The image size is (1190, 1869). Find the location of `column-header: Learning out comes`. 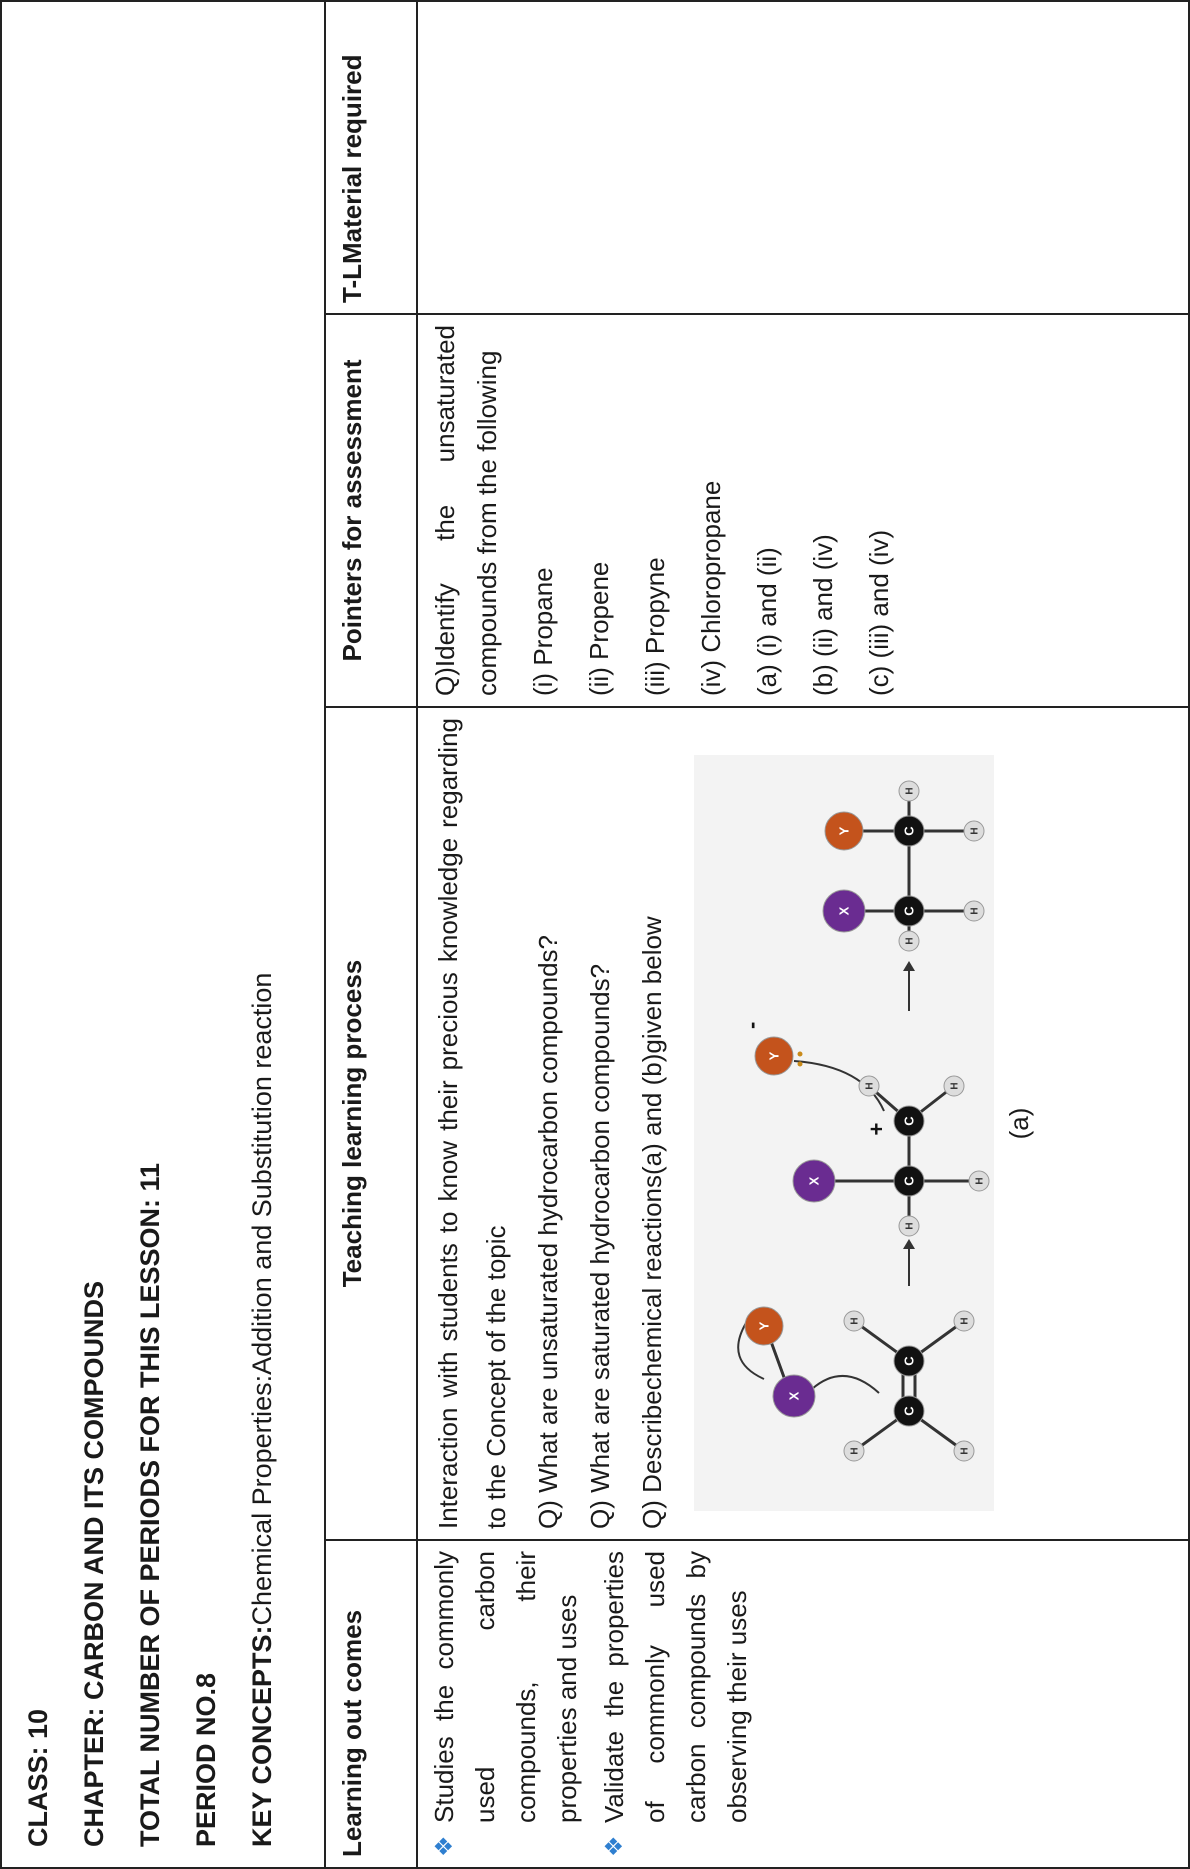

column-header: Learning out comes is located at coordinates (371, 1703).